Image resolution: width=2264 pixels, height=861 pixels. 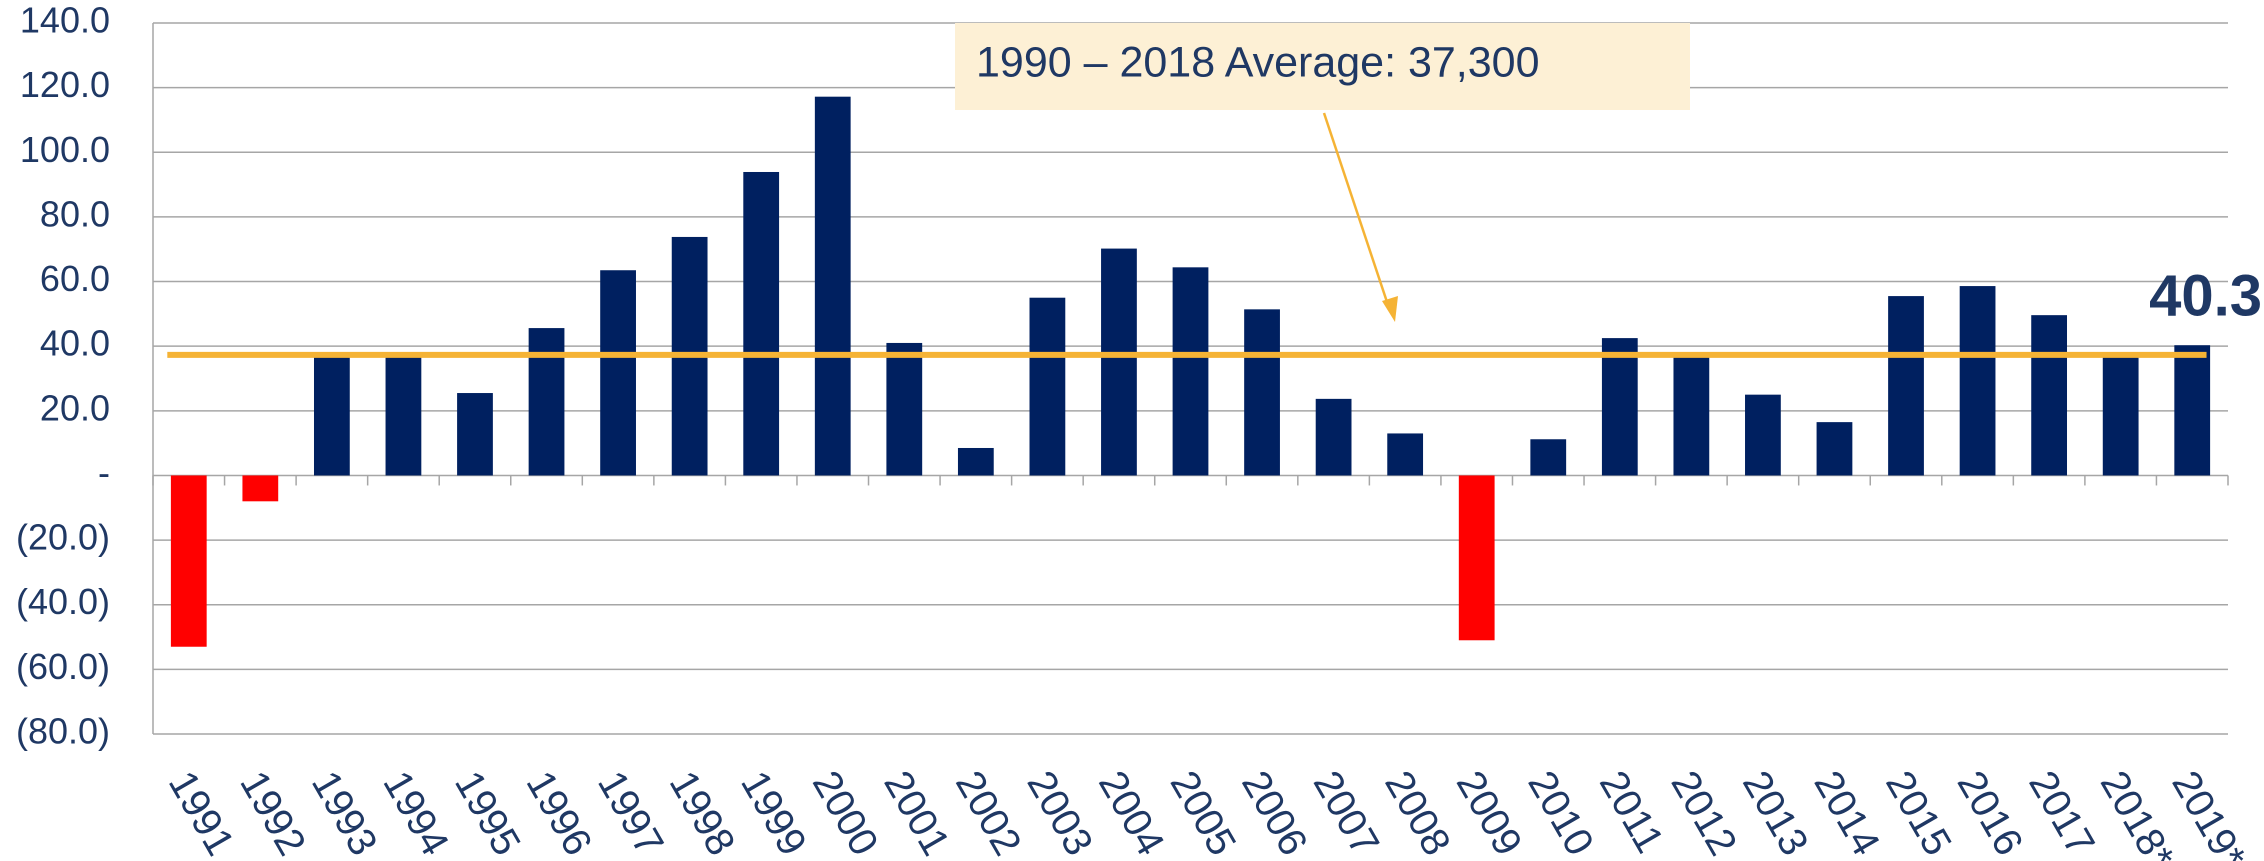 I want to click on x-tick-label: 2001, so click(x=916, y=812).